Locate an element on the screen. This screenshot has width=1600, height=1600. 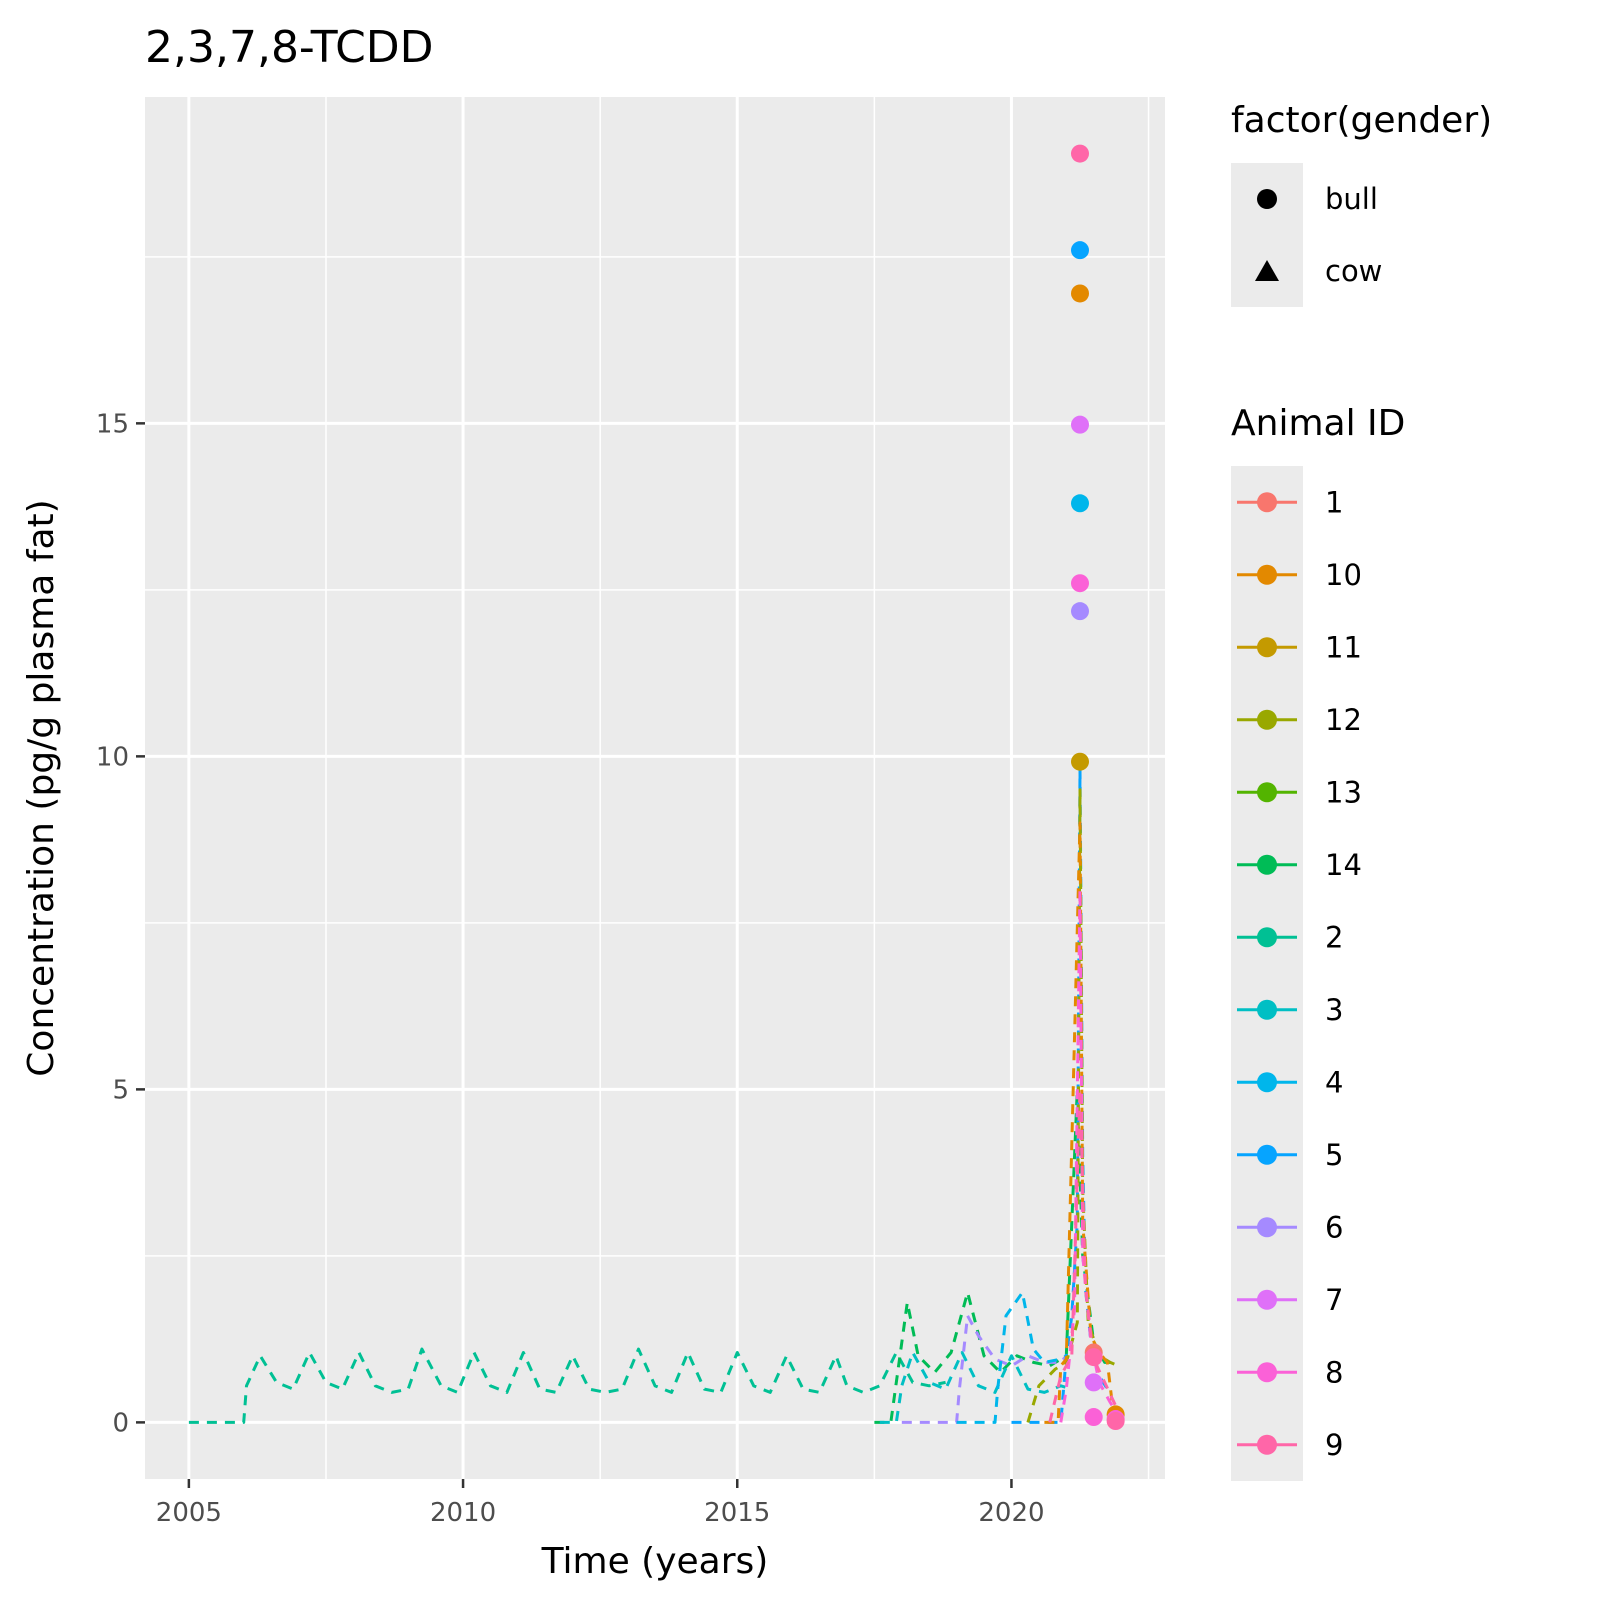
y-tick-label: 10 is located at coordinates (112, 757).